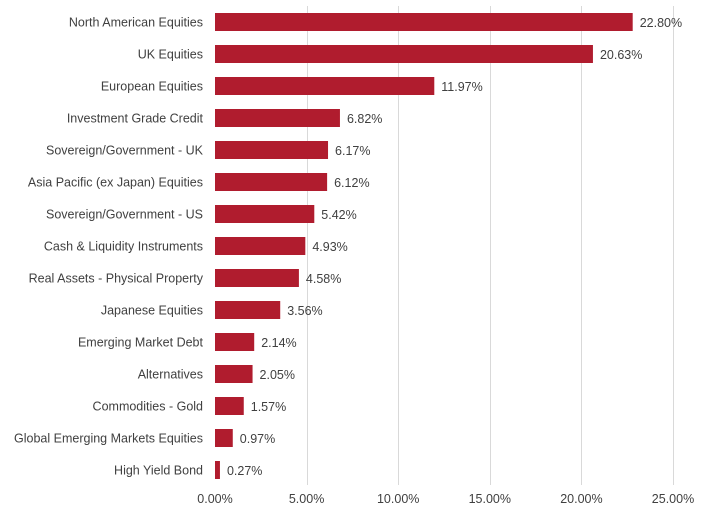  Describe the element at coordinates (352, 151) in the screenshot. I see `value-label: 6.17%` at that location.